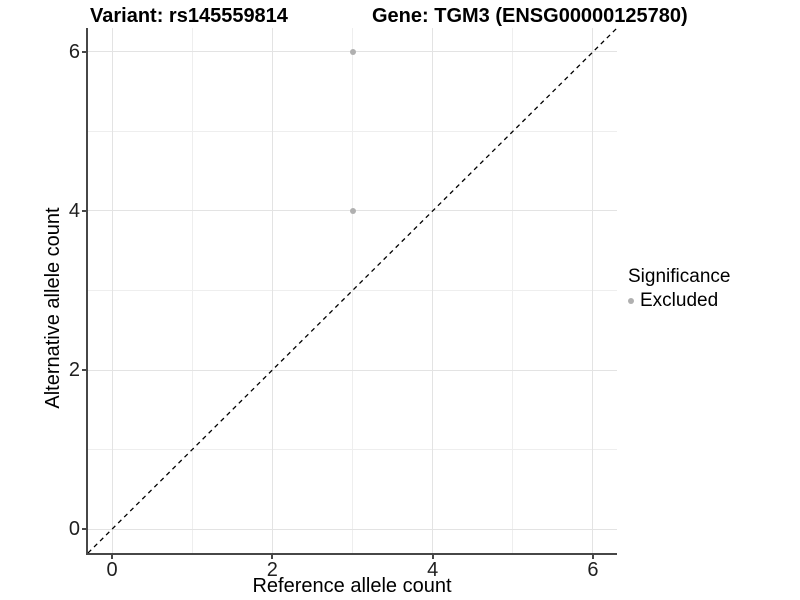 The image size is (800, 600). I want to click on plot-title-gene: Gene: TGM3 (ENSG00000125780), so click(530, 16).